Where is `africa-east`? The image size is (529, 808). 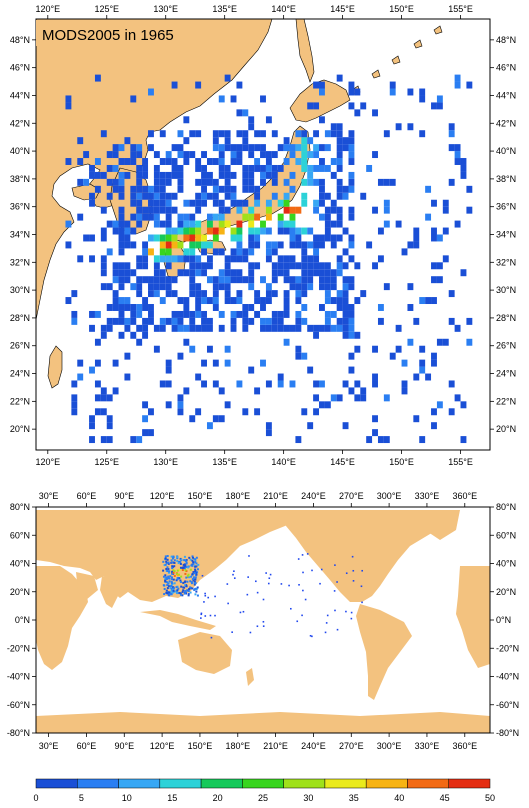 africa-east is located at coordinates (473, 617).